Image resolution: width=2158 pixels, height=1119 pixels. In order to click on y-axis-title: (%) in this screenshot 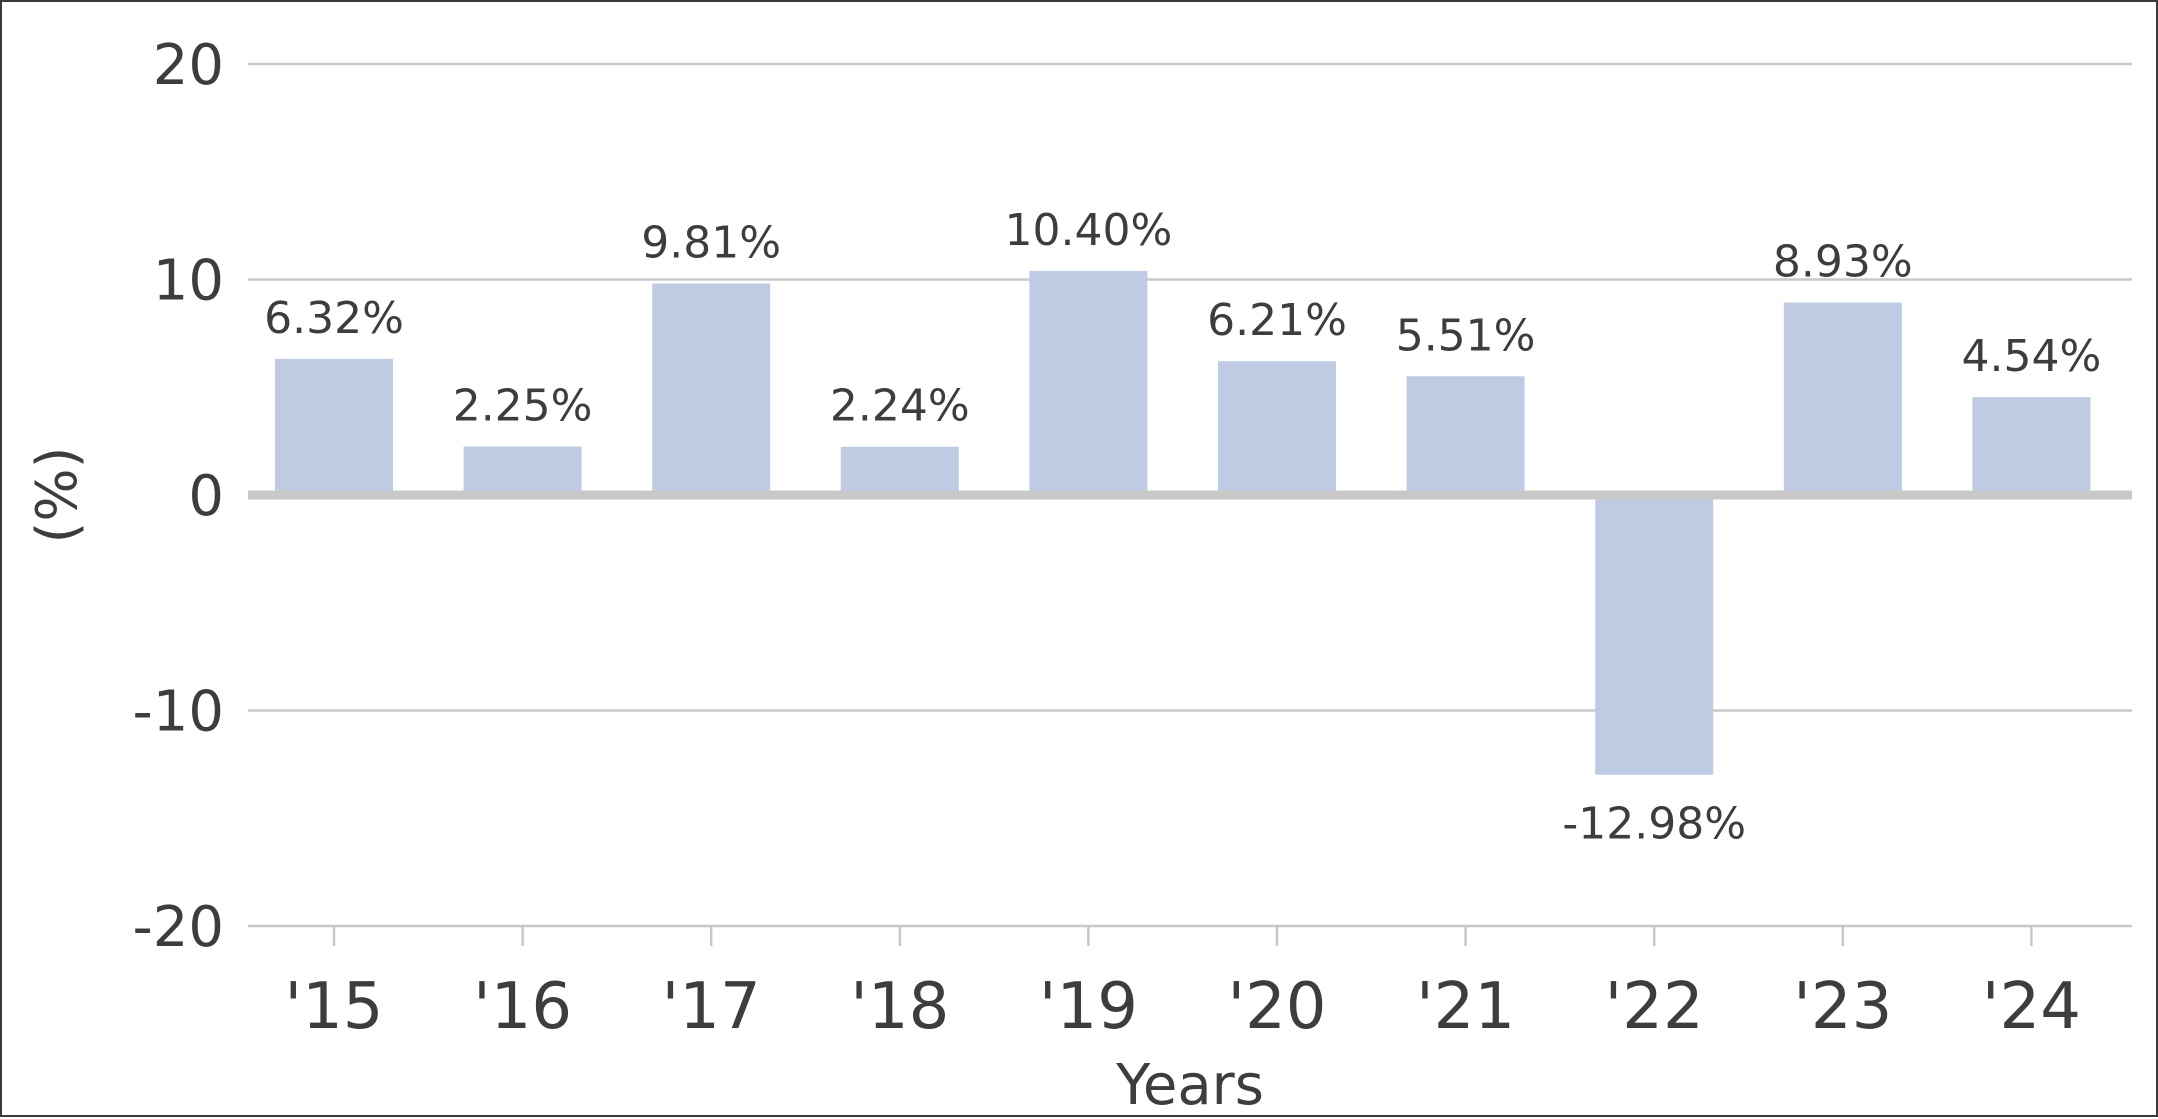, I will do `click(57, 495)`.